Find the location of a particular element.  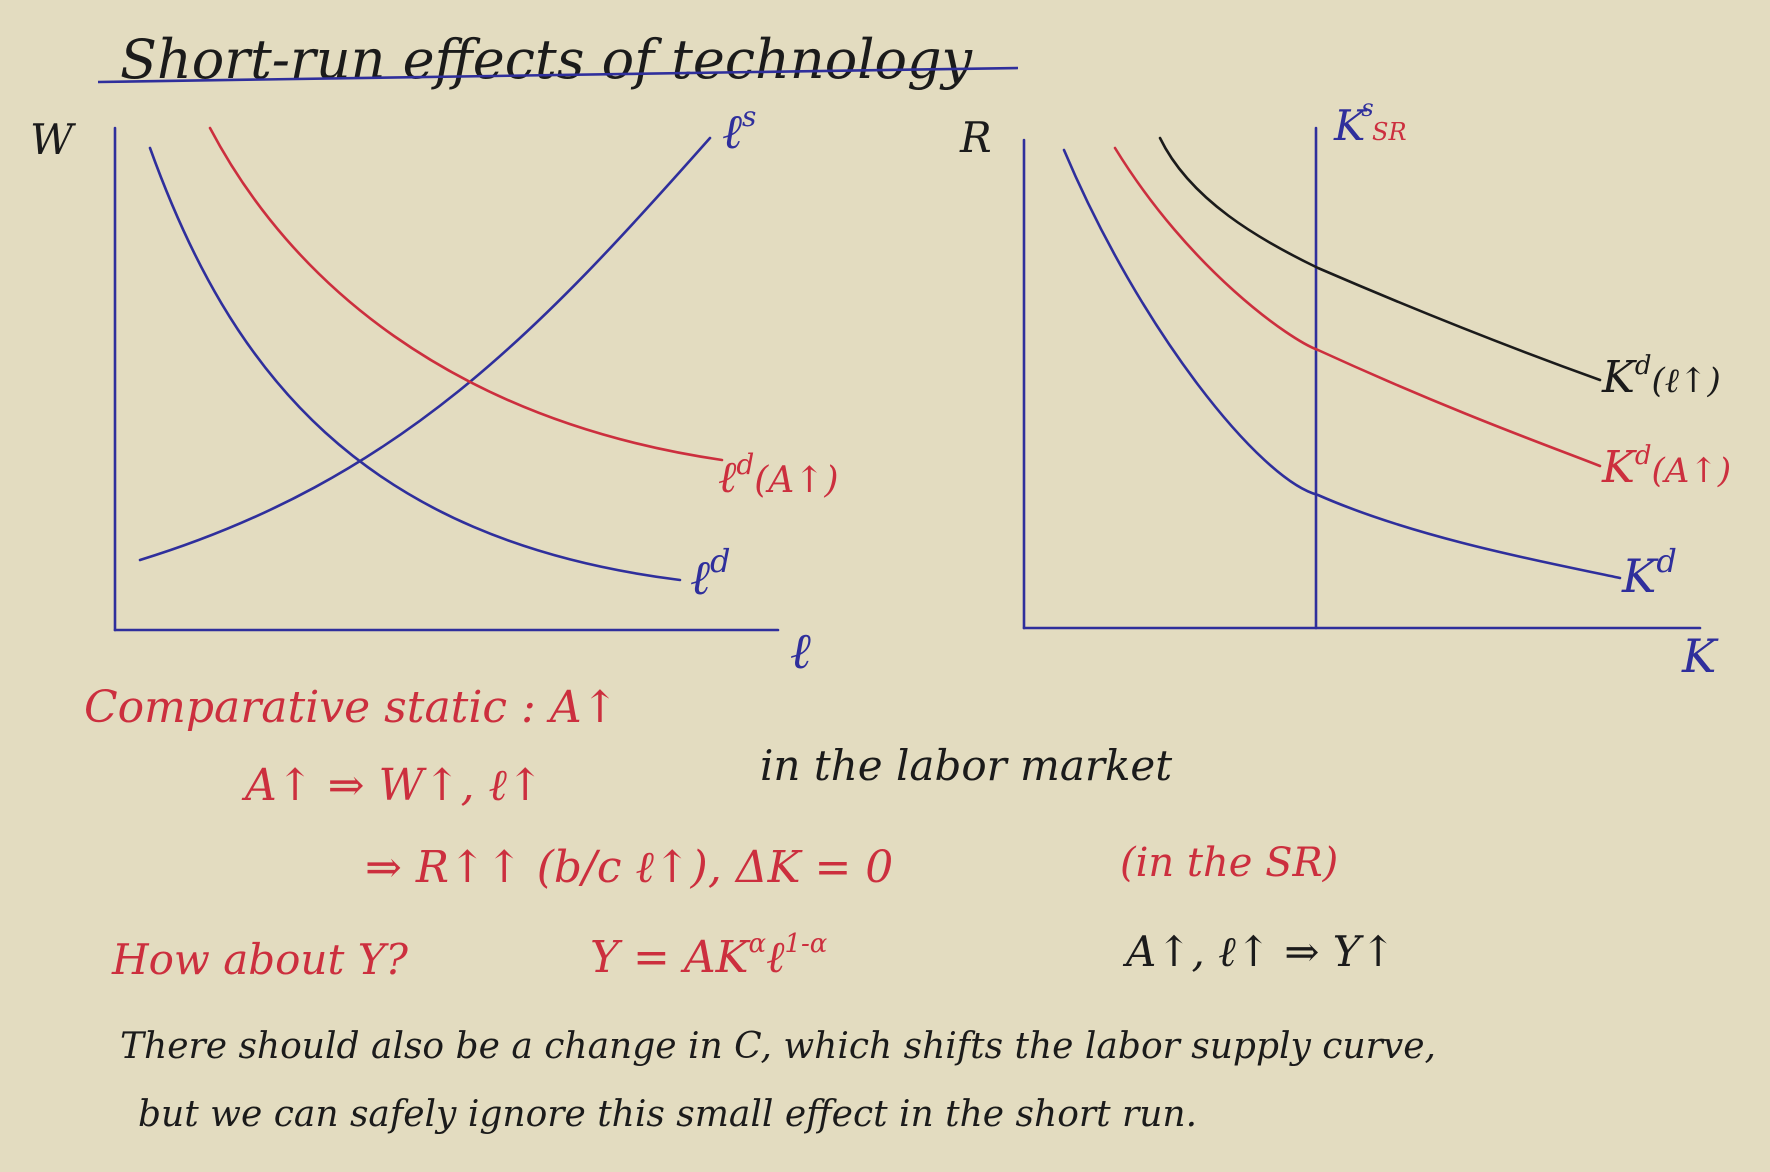

capital-demand-label: Kd is located at coordinates (1649, 572).